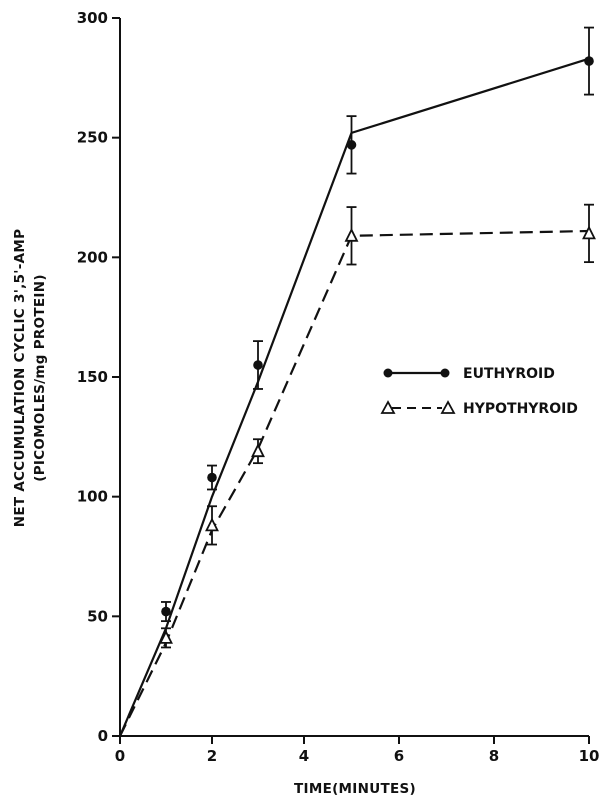 The image size is (599, 799). What do you see at coordinates (445, 373) in the screenshot?
I see `legend-marker-euthyroid-right` at bounding box center [445, 373].